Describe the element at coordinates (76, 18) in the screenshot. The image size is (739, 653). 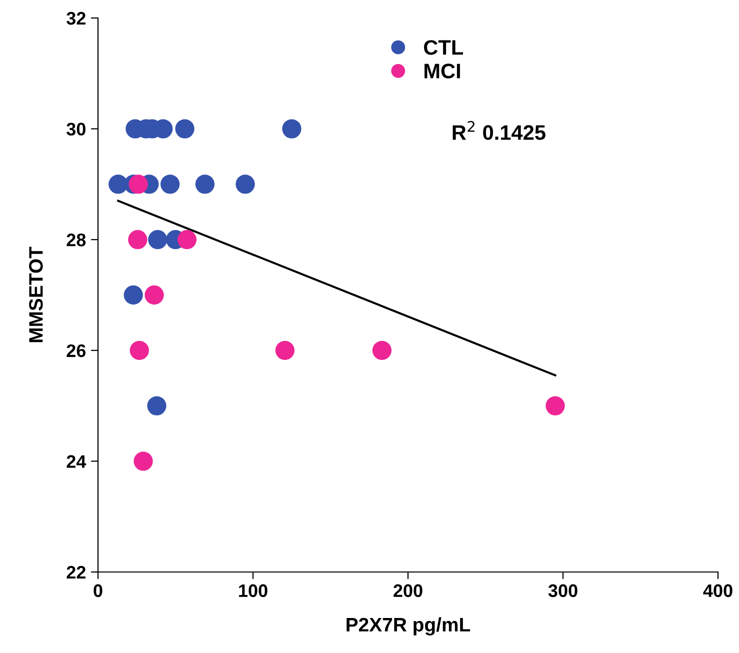
I see `y-tick-label: 32` at that location.